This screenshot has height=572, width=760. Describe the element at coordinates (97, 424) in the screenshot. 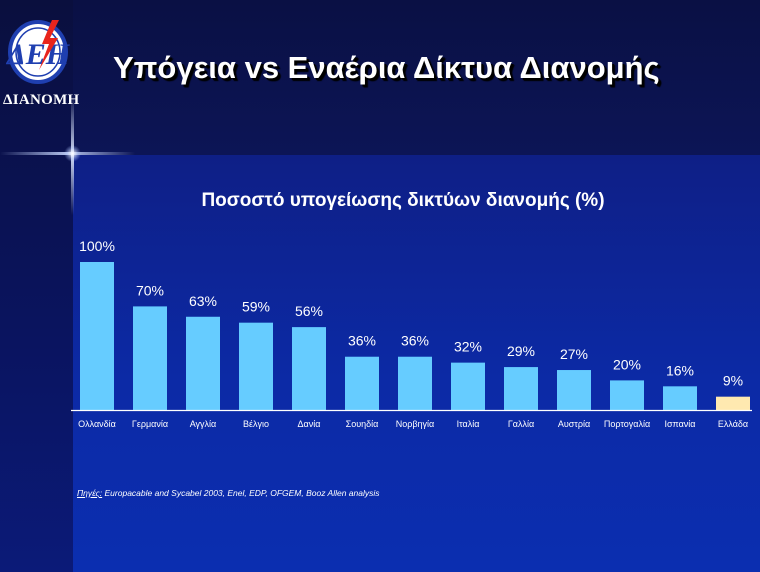

I see `category-label-0: Ολλανδία` at that location.